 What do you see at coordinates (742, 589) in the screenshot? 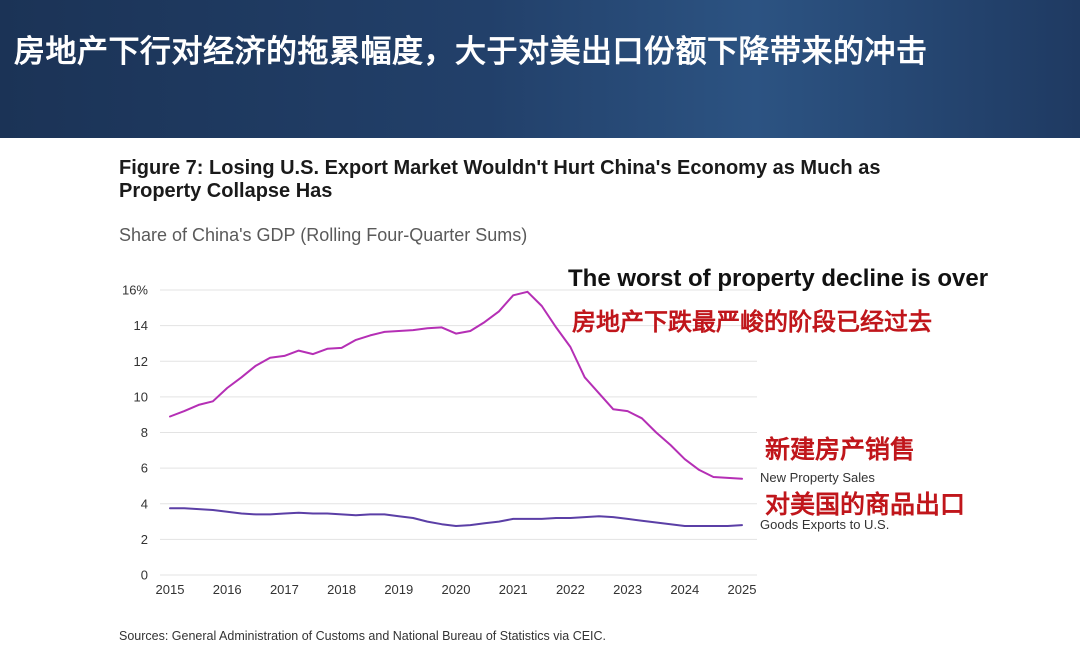
I see `x-tick-label: 2025` at bounding box center [742, 589].